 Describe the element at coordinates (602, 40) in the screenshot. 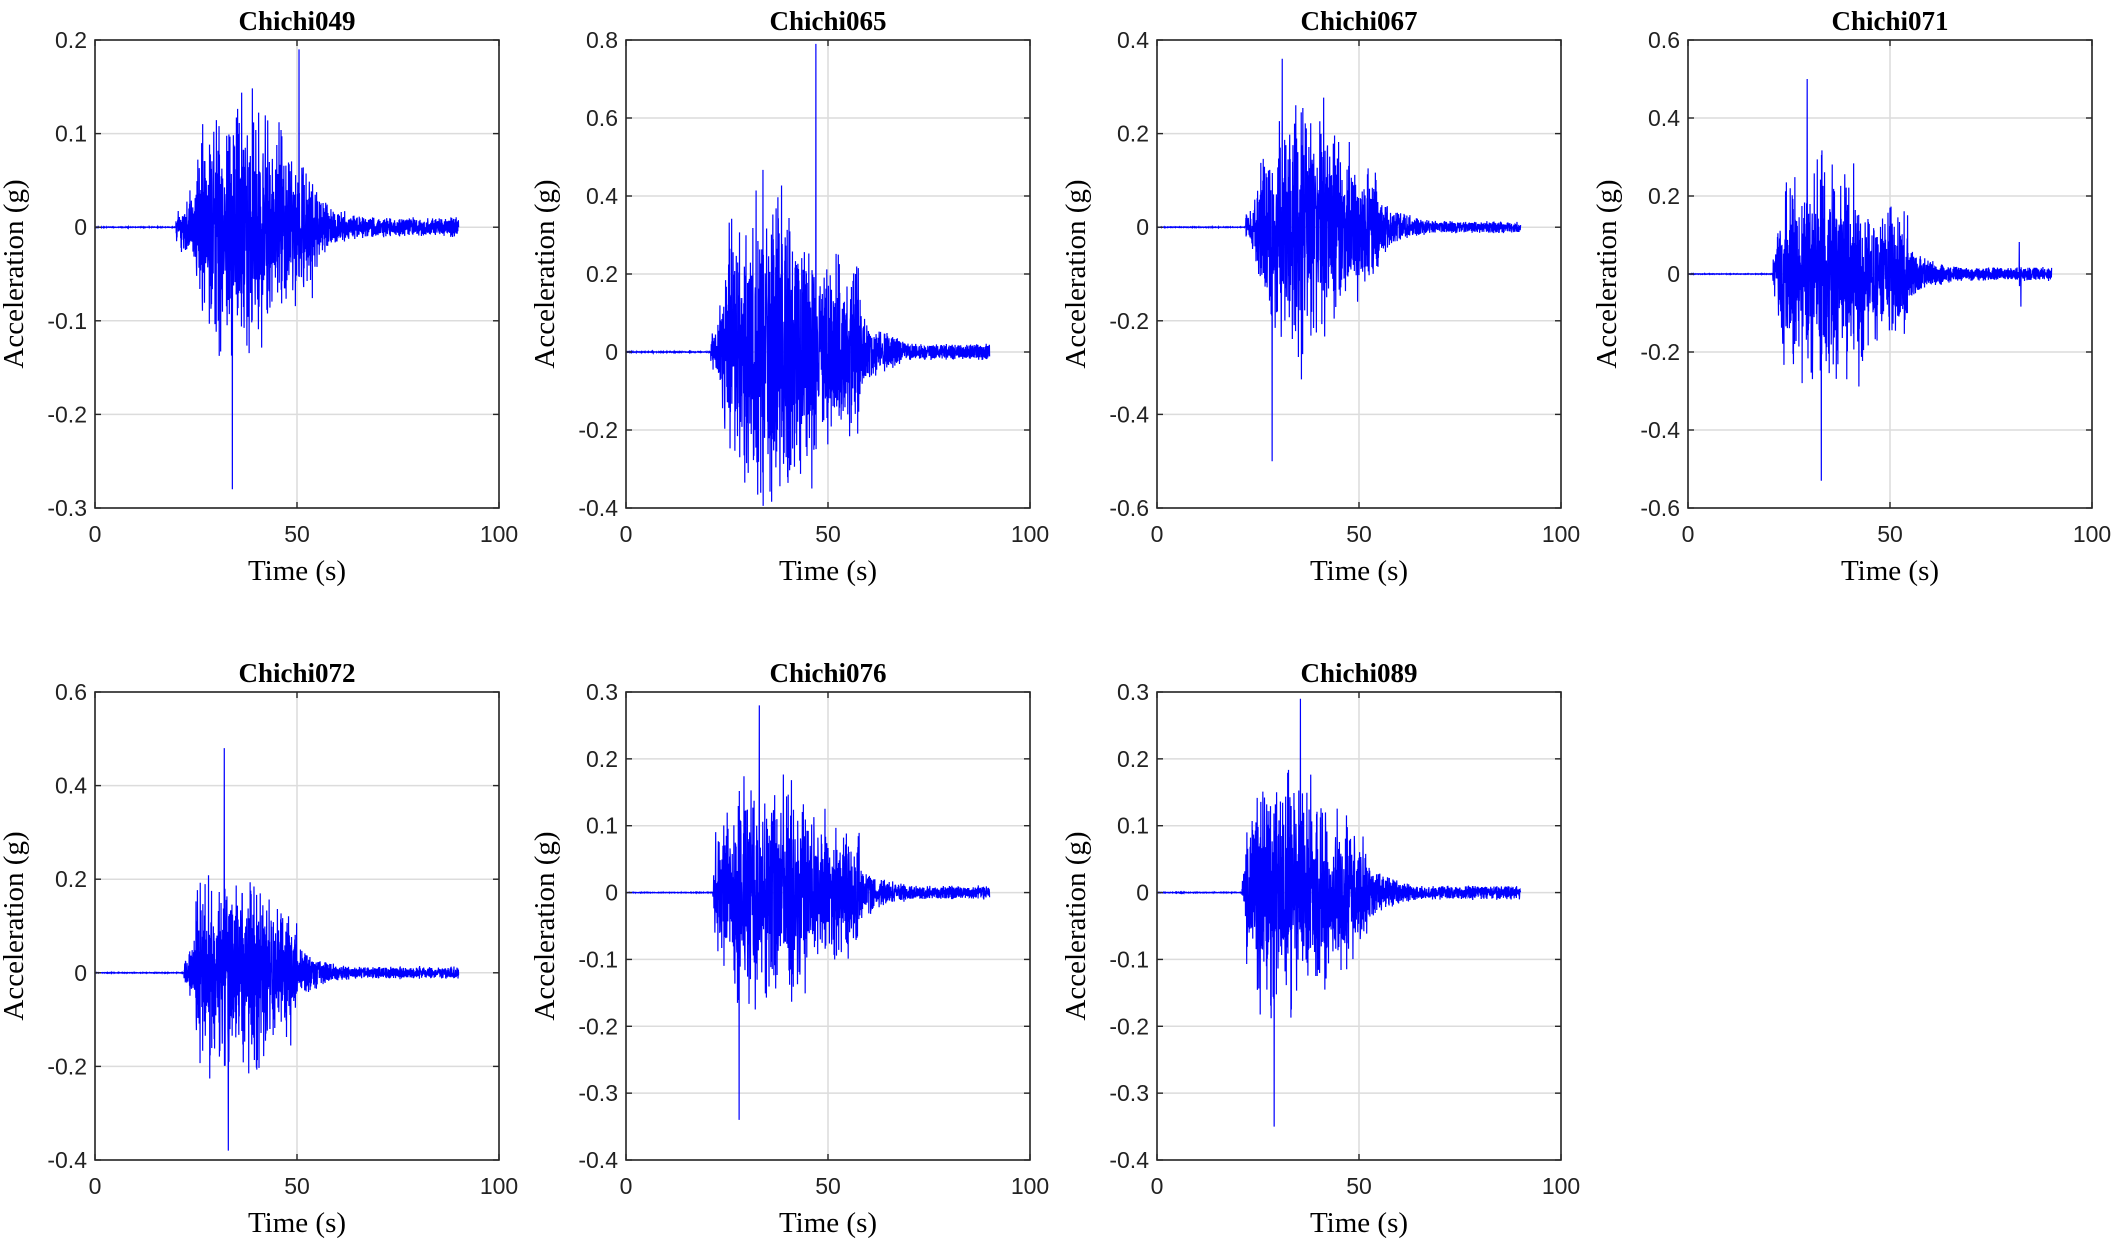

I see `y-tick-label: 0.8` at that location.